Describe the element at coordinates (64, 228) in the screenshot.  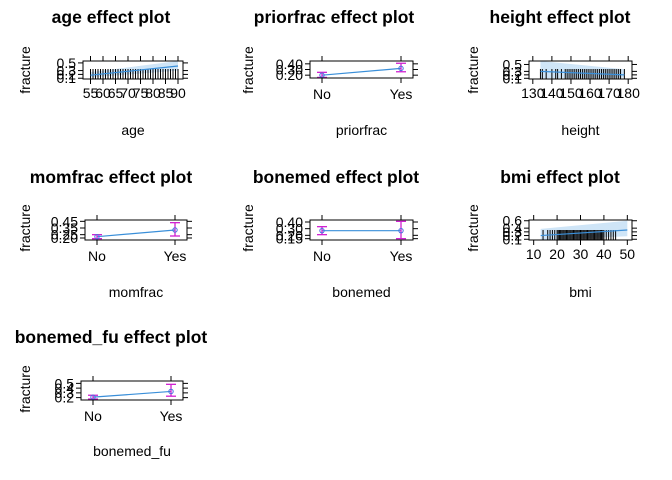
I see `y-tick-label: 0.35` at that location.